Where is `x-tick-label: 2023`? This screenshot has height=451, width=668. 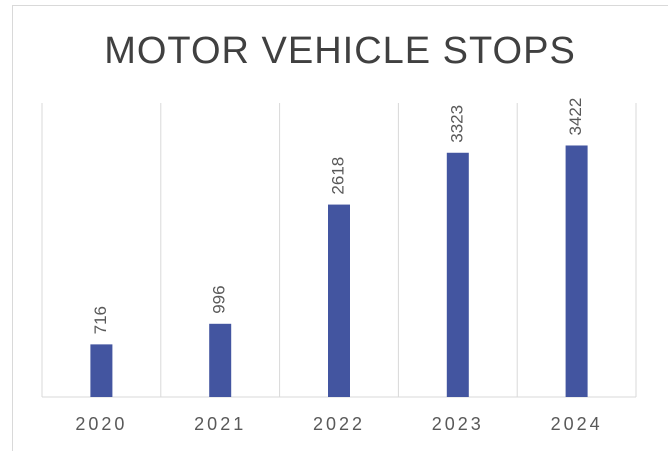
x-tick-label: 2023 is located at coordinates (458, 424).